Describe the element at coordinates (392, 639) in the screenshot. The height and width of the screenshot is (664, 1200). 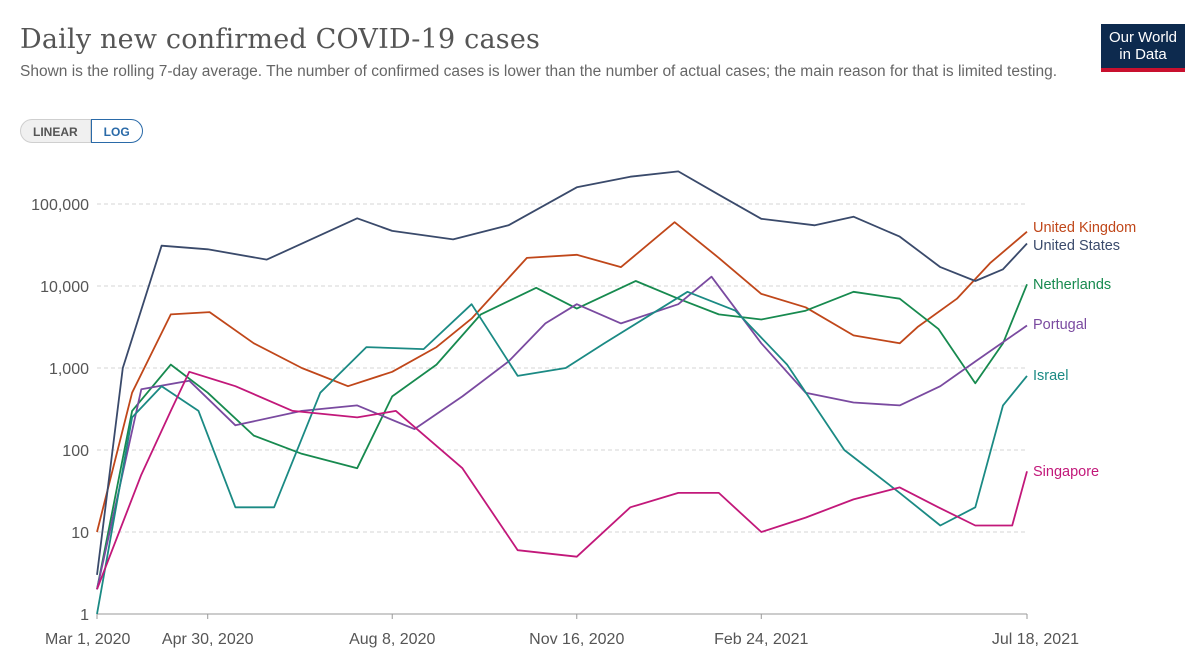
I see `x-tick-label: Aug 8, 2020` at that location.